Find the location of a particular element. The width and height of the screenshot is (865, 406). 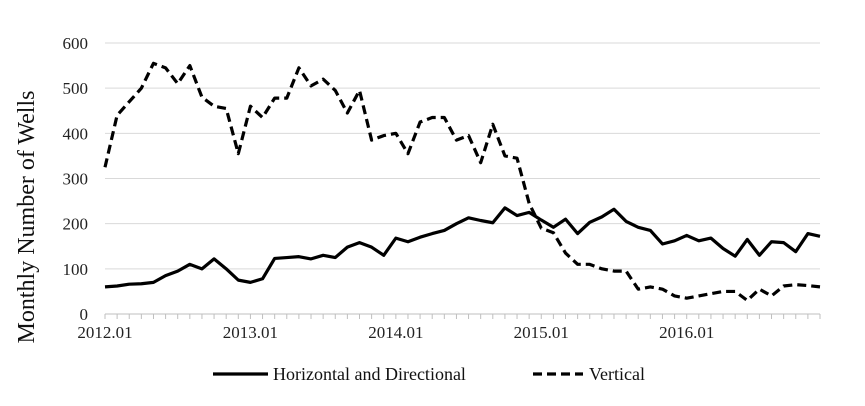

y-axis-label: Monthly Number of Wells is located at coordinates (27, 217).